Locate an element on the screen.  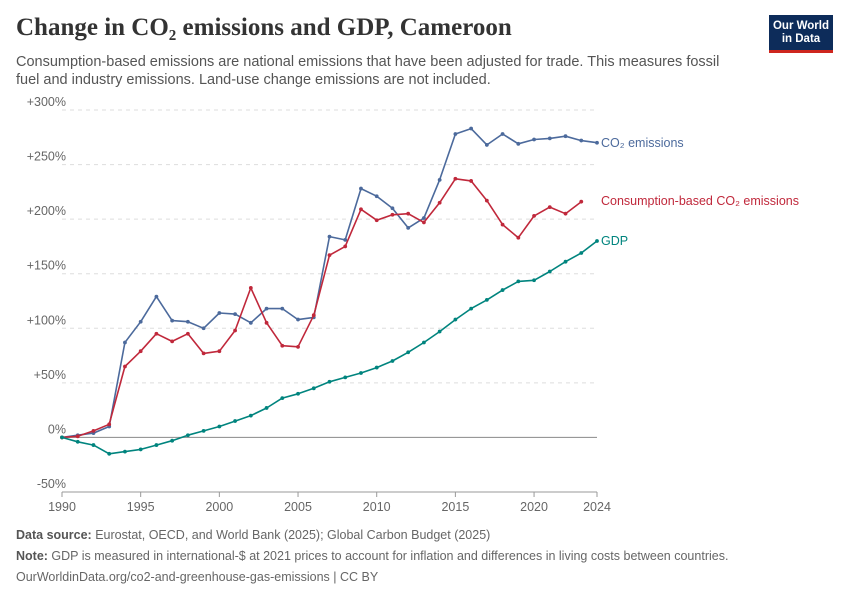
owid-logo: Our World in Data is located at coordinates (801, 34).